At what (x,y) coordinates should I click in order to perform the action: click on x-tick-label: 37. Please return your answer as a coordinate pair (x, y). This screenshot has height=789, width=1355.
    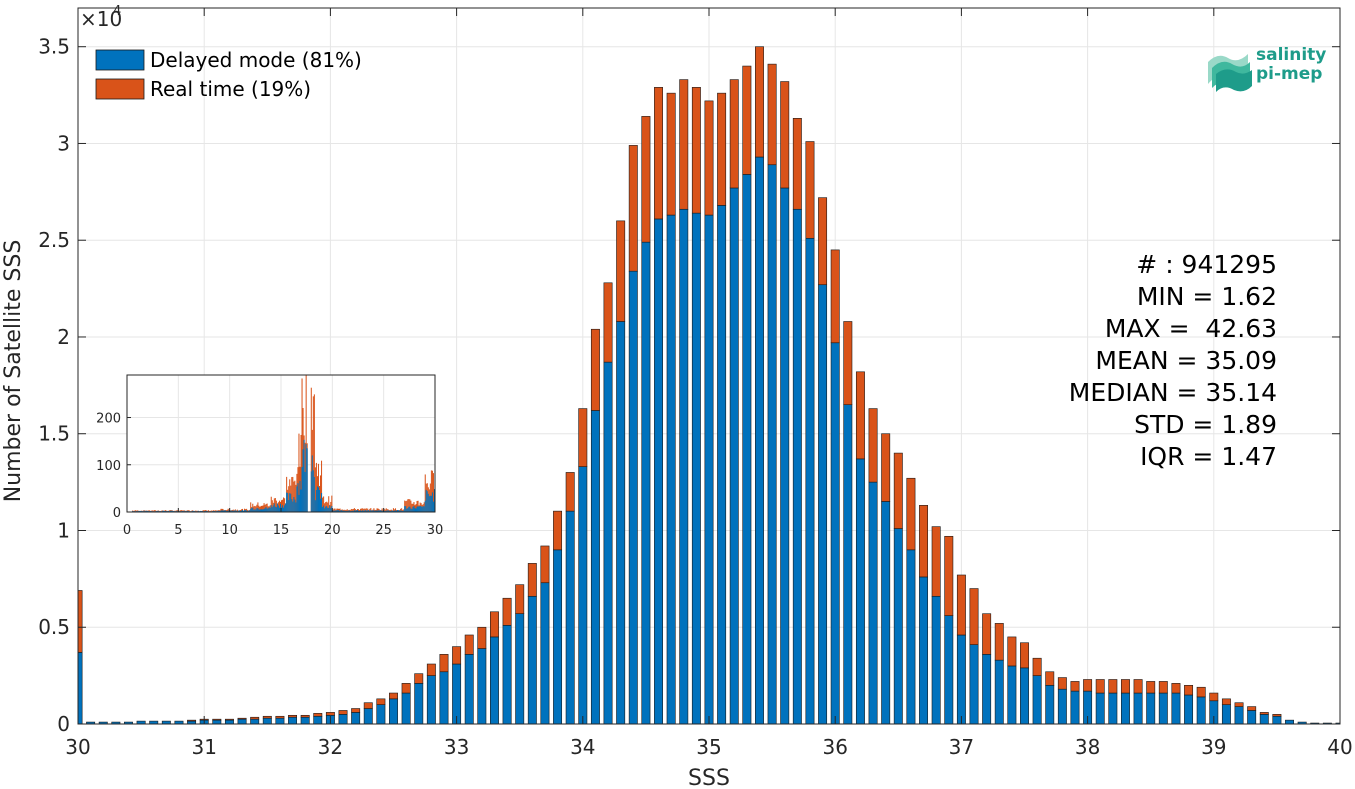
    Looking at the image, I should click on (961, 747).